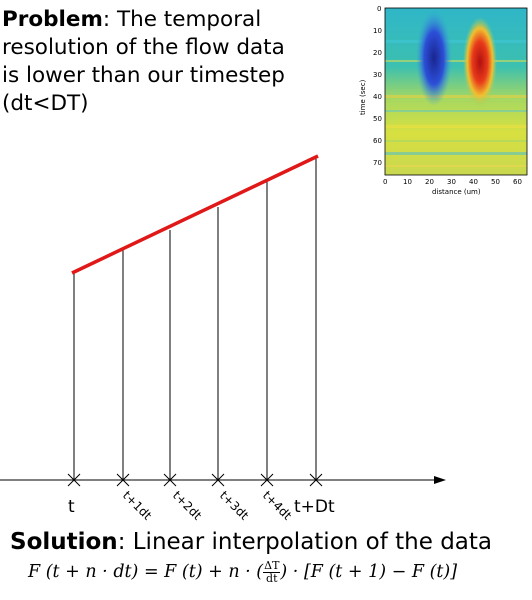  What do you see at coordinates (234, 505) in the screenshot?
I see `tick-label-3dt: t+3dt` at bounding box center [234, 505].